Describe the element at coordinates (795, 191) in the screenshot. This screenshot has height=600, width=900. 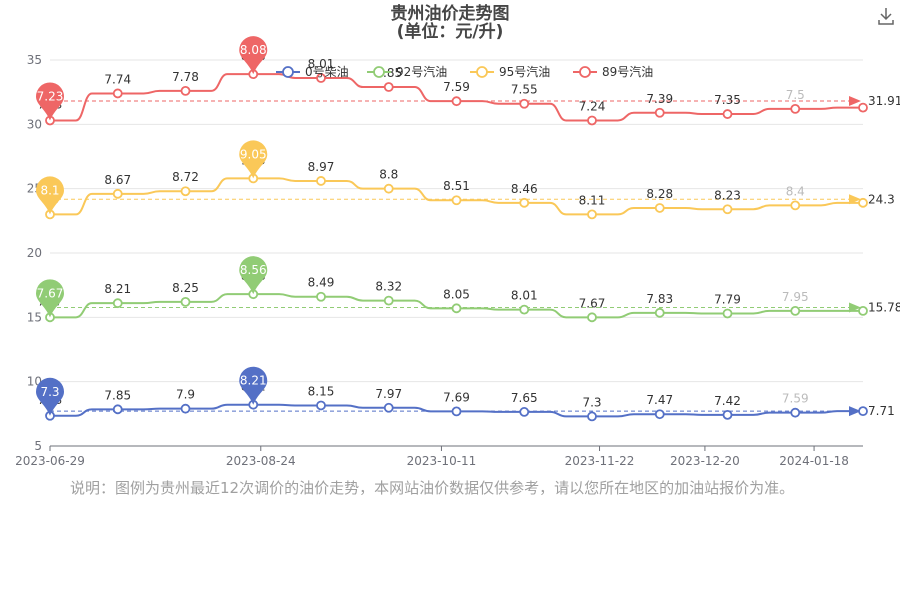
I see `data-label: 8.4` at that location.